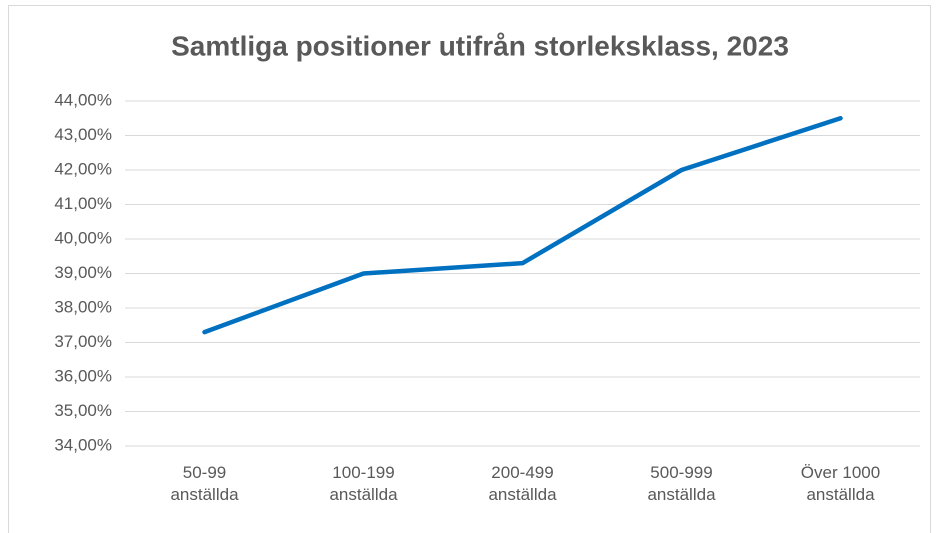  What do you see at coordinates (83, 203) in the screenshot?
I see `y-tick-label: 41,00%` at bounding box center [83, 203].